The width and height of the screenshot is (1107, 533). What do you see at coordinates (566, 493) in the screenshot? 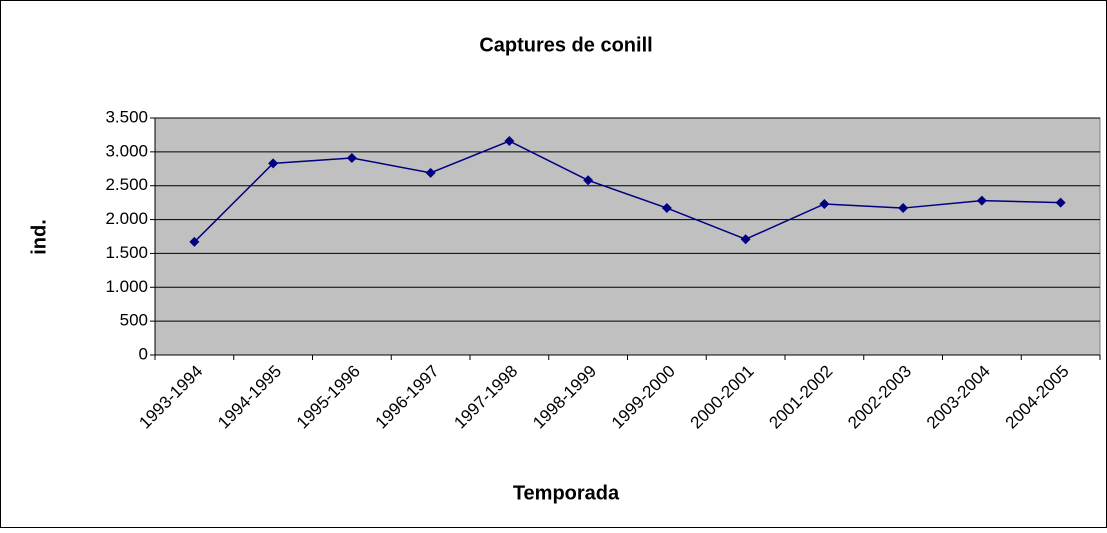
I see `x-axis-label: Temporada` at bounding box center [566, 493].